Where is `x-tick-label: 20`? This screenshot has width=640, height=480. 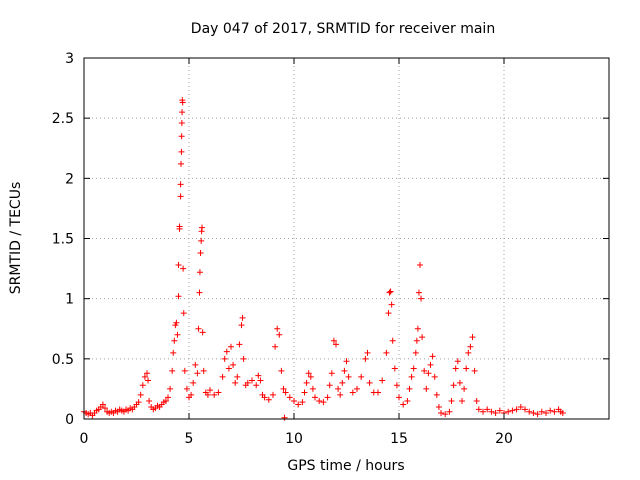 x-tick-label: 20 is located at coordinates (504, 439).